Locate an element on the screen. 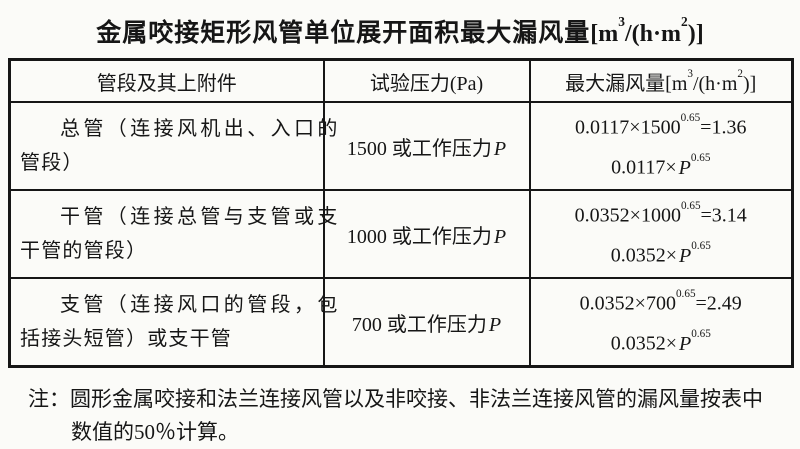 Image resolution: width=800 pixels, height=449 pixels. title-unit-sup-squared: 2 is located at coordinates (684, 21).